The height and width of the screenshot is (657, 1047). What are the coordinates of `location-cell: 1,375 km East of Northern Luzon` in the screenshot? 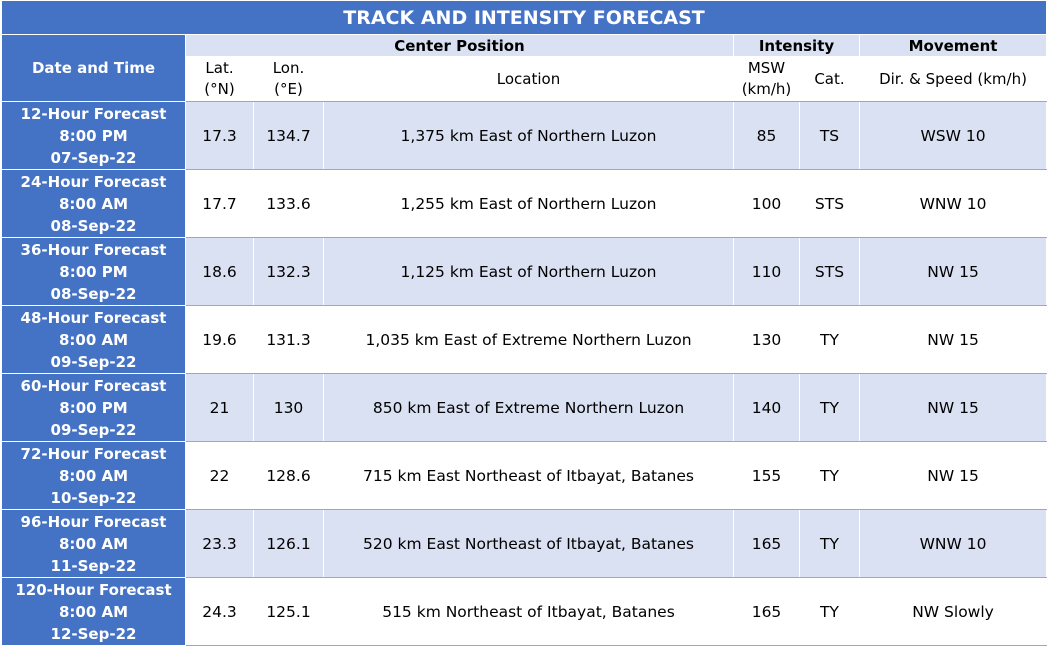 It's located at (528, 135).